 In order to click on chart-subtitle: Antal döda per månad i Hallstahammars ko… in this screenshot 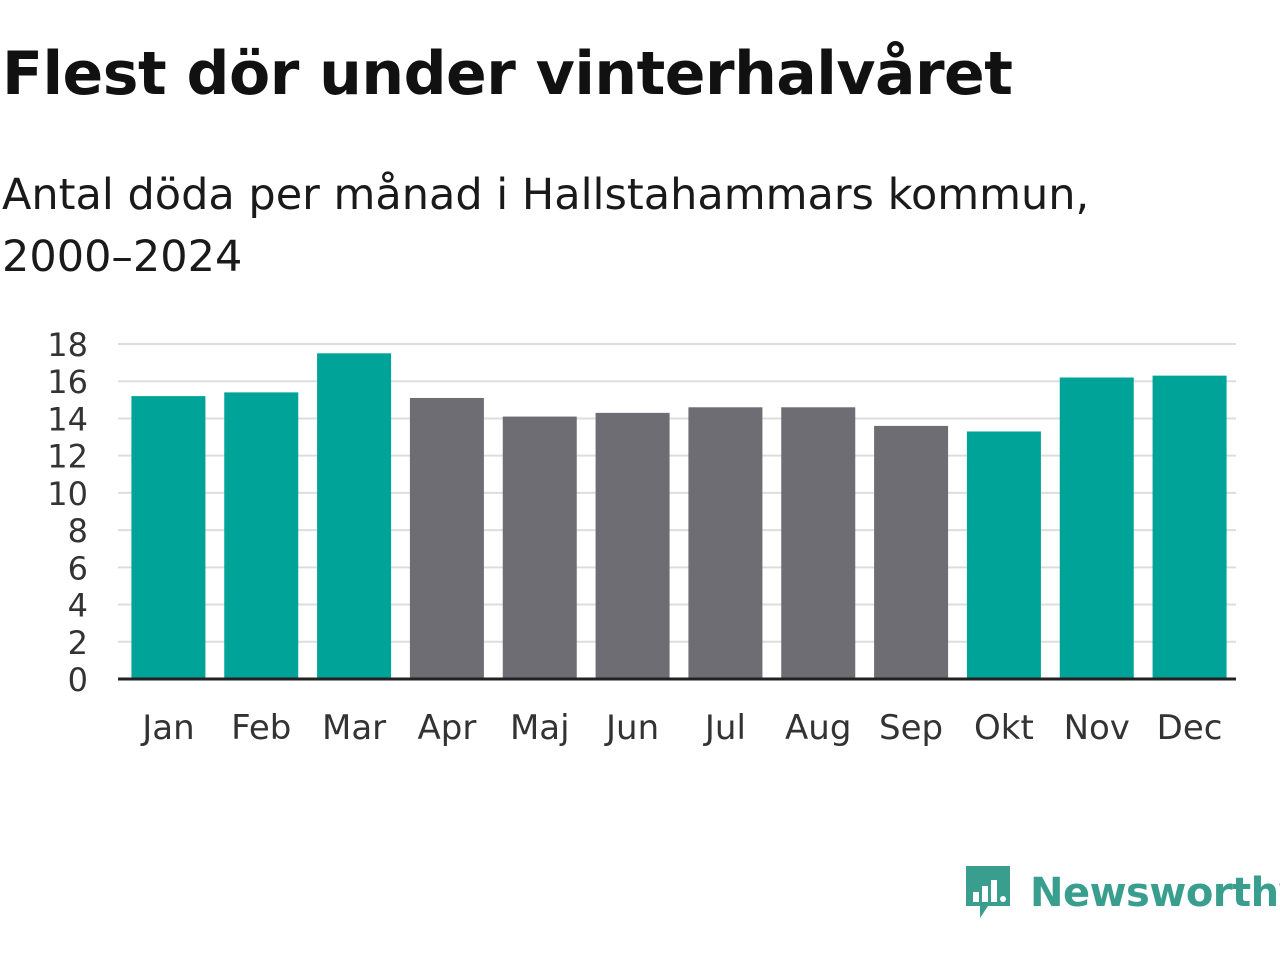, I will do `click(546, 226)`.